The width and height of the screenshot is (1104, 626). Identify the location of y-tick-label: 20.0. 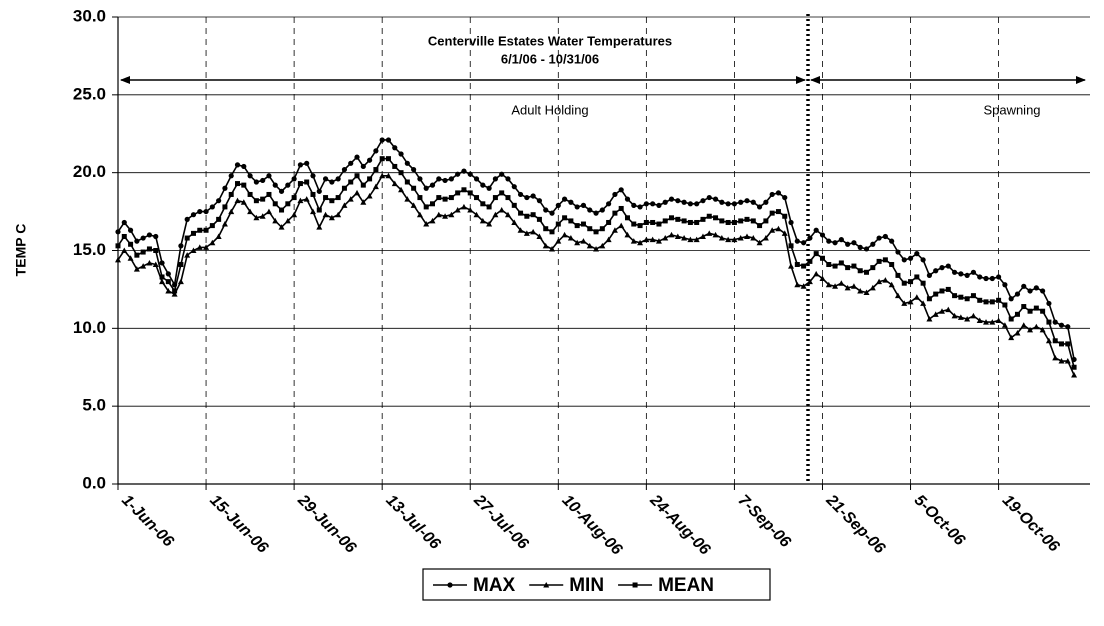
(89, 171).